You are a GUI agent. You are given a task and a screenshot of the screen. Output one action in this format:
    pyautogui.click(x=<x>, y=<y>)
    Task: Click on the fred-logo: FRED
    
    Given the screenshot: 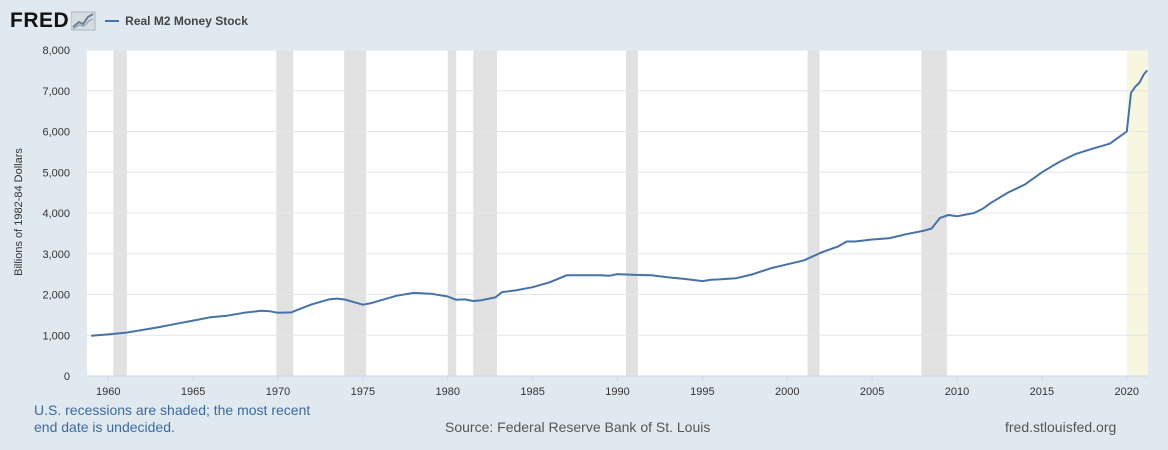 What is the action you would take?
    pyautogui.click(x=40, y=20)
    